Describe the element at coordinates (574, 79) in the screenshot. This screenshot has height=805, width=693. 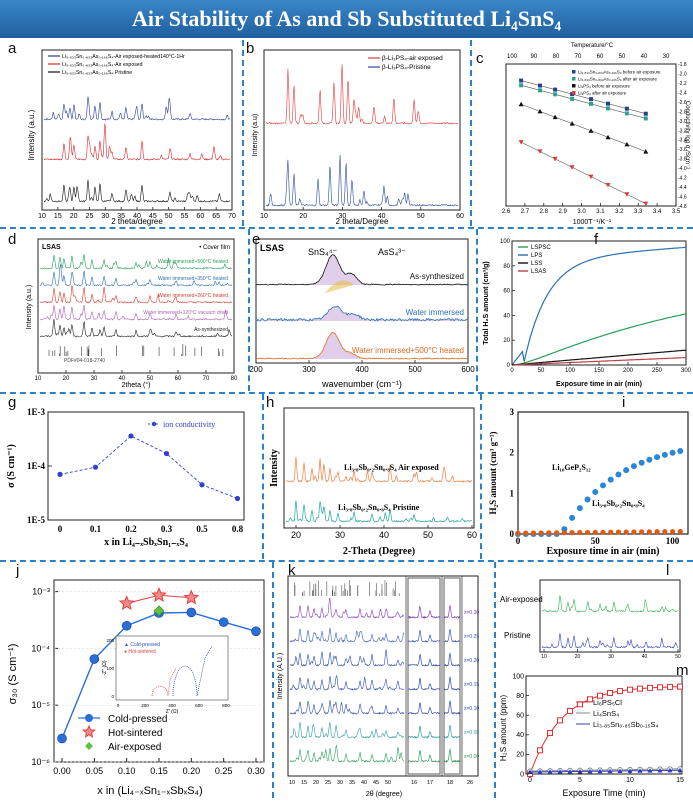
I see `panel-c-legend-swatch` at that location.